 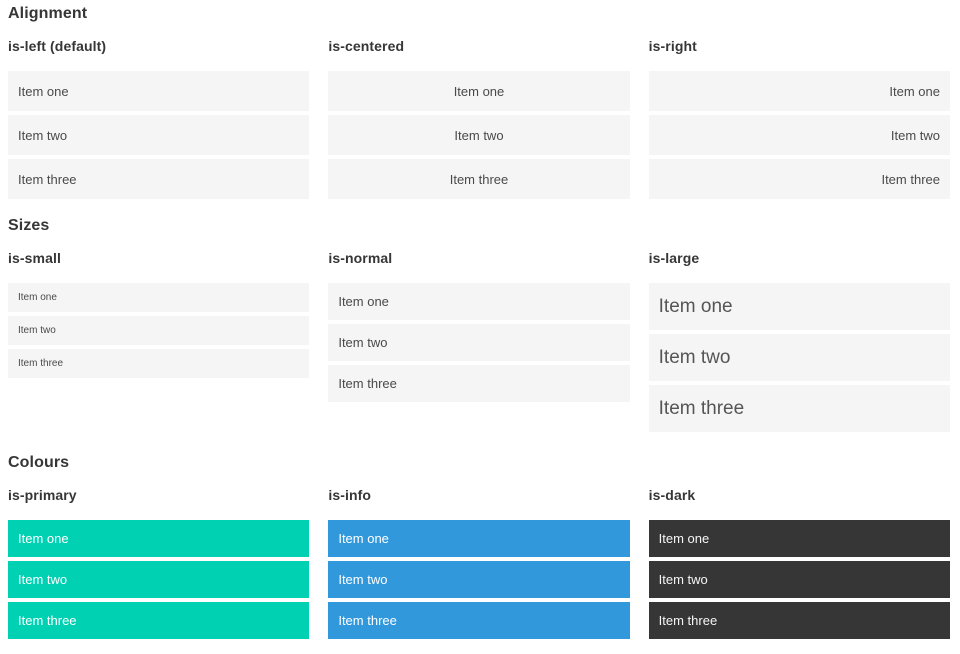 What do you see at coordinates (350, 495) in the screenshot?
I see `variant-label: is-info` at bounding box center [350, 495].